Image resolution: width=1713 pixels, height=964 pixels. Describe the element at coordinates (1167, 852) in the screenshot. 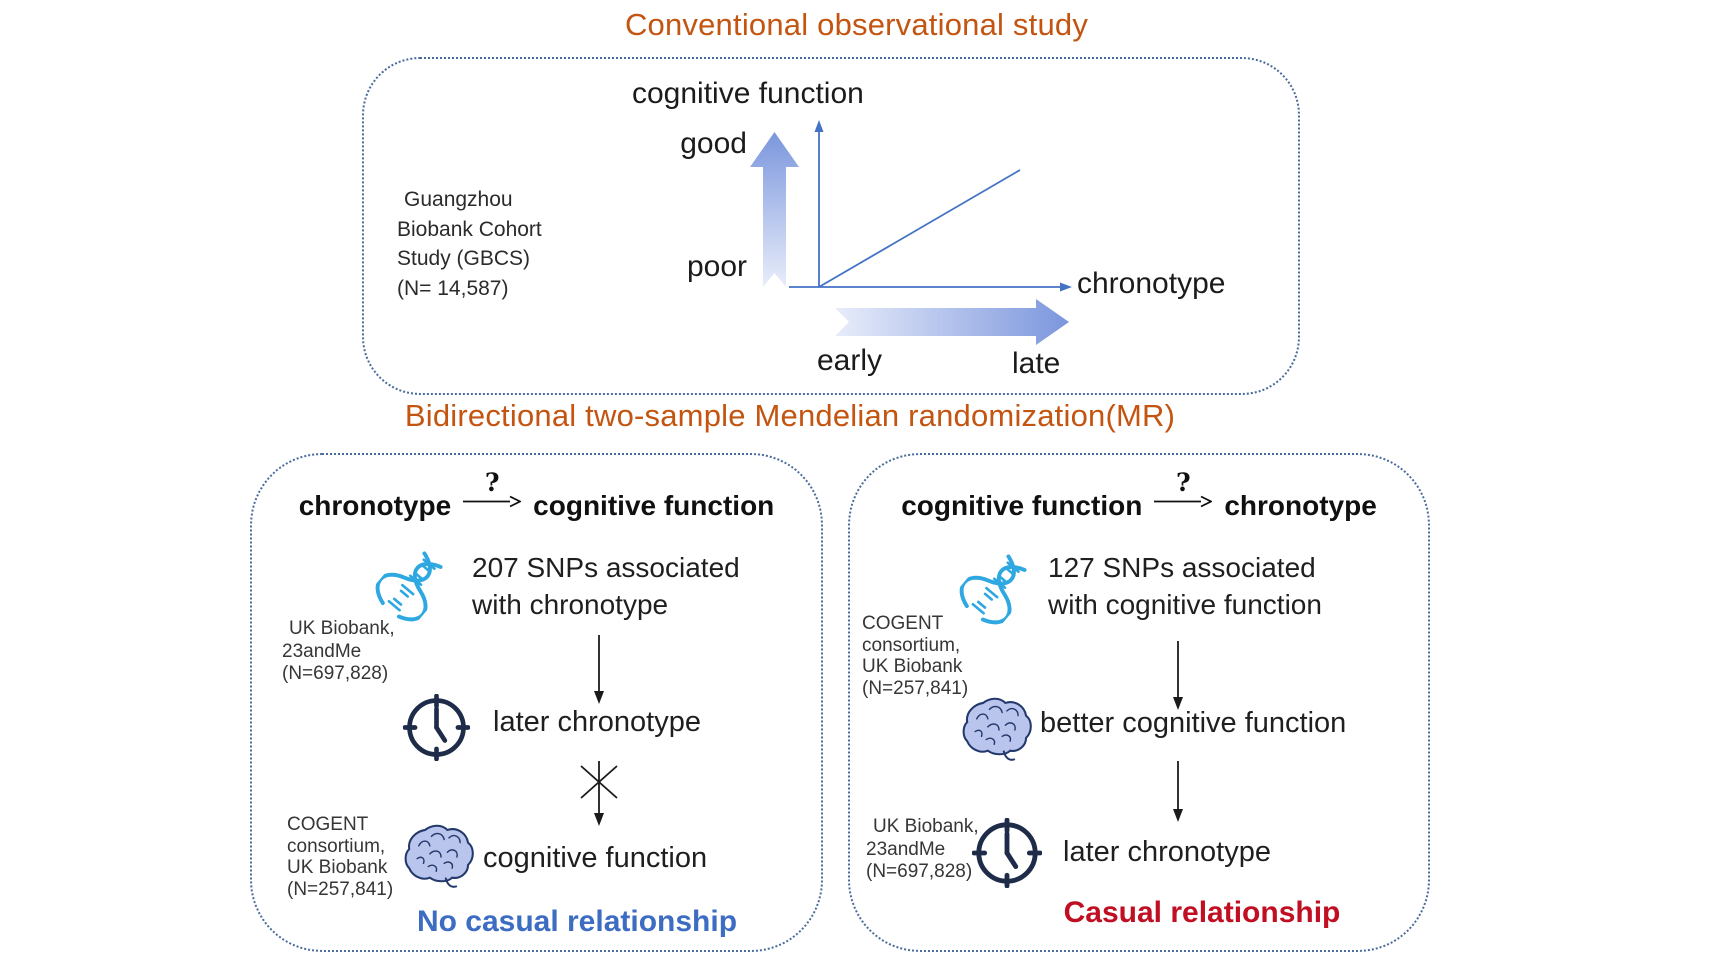

I see `outcome-result-label: later chronotype` at that location.